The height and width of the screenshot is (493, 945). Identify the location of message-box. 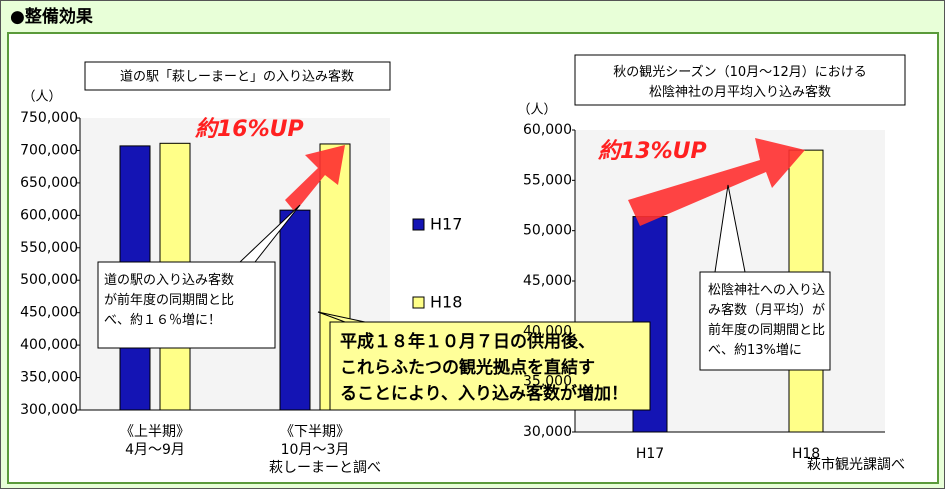
(484, 361).